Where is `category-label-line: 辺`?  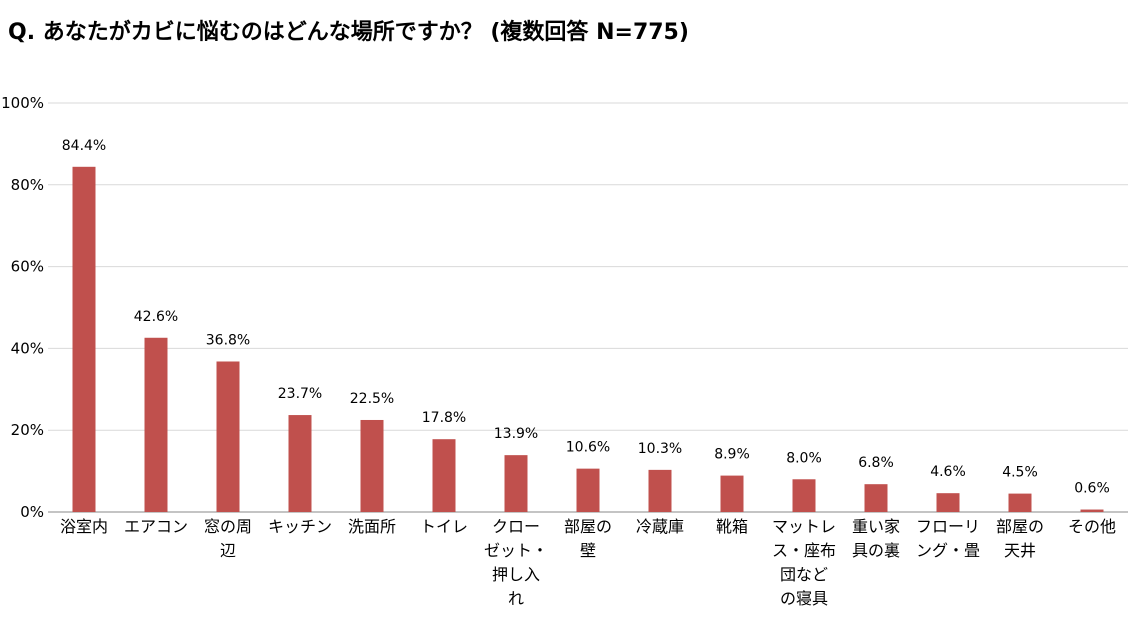
category-label-line: 辺 is located at coordinates (228, 550).